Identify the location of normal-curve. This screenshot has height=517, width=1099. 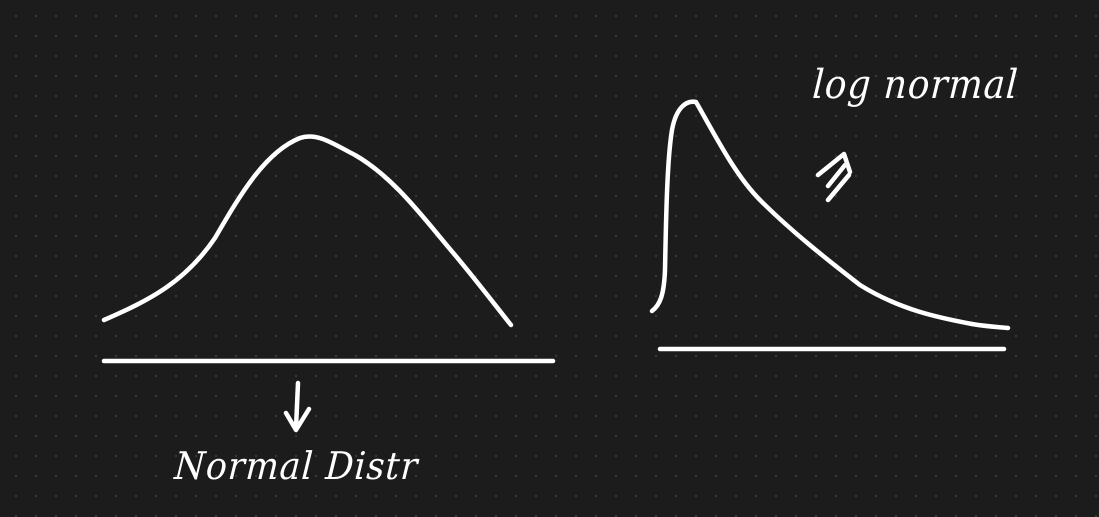
(307, 231).